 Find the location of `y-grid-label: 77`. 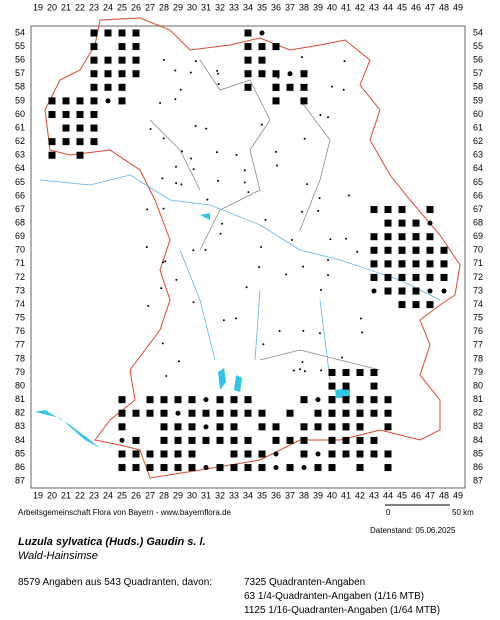

y-grid-label: 77 is located at coordinates (20, 345).